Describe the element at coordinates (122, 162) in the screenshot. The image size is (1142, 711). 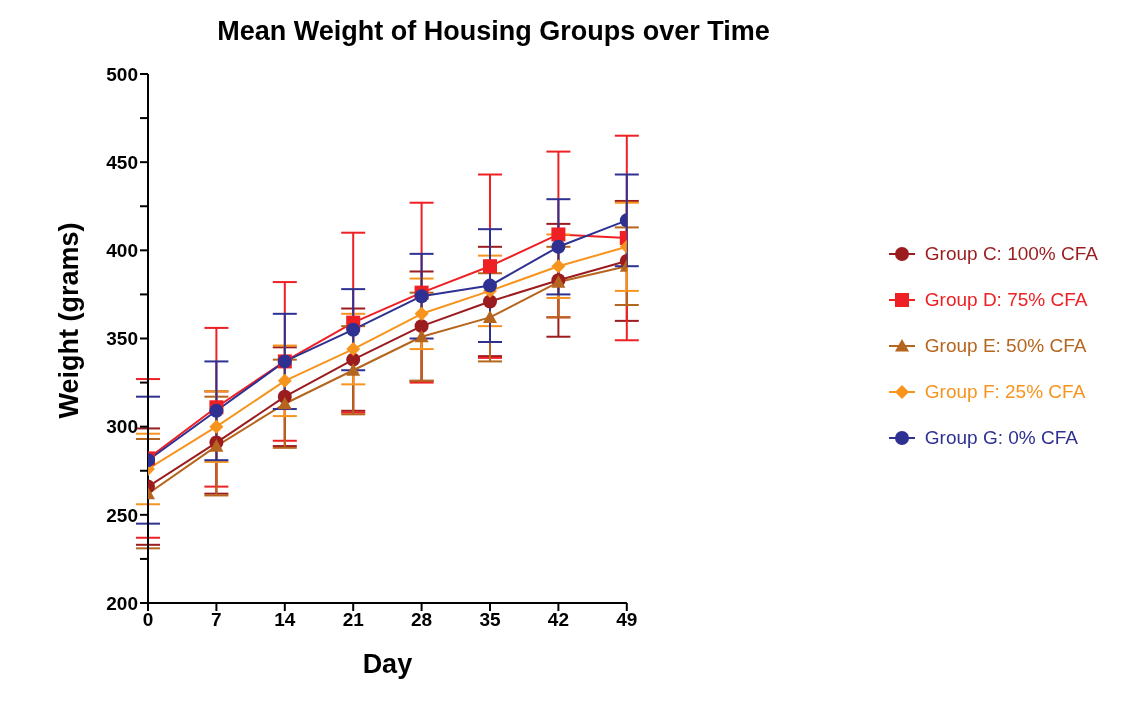
I see `y-tick-label: 450` at that location.